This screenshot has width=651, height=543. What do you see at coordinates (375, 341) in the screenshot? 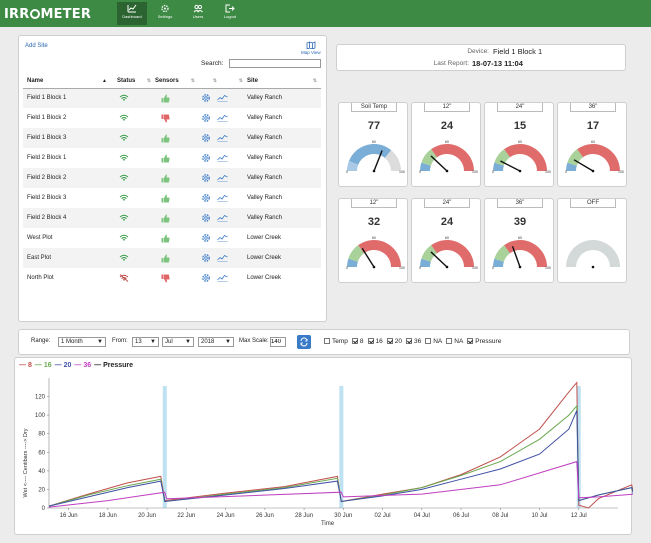
I see `series-checkbox: 16` at bounding box center [375, 341].